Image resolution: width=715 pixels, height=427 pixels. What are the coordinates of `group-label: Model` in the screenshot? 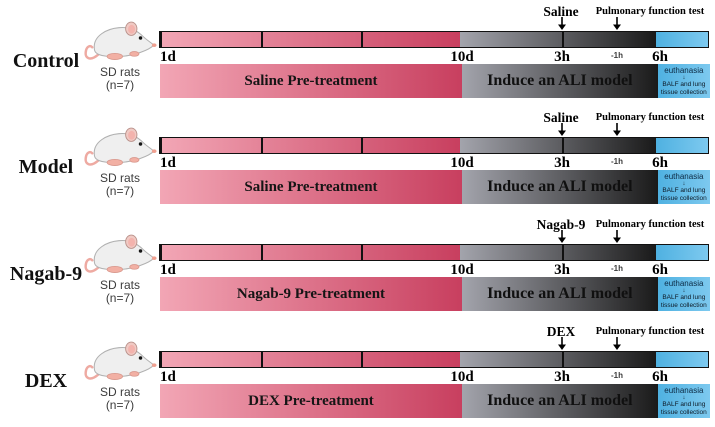 It's located at (46, 167).